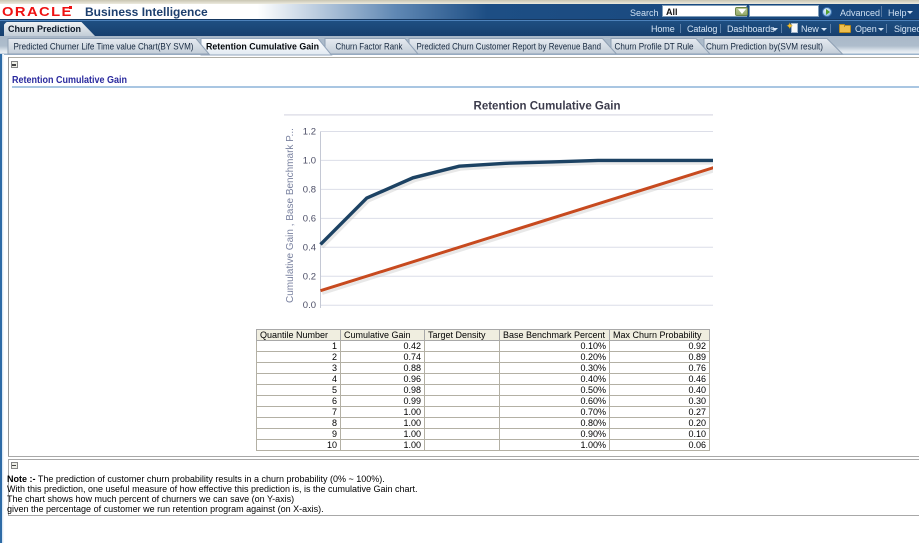  Describe the element at coordinates (309, 160) in the screenshot. I see `svg-text: 1.0` at that location.